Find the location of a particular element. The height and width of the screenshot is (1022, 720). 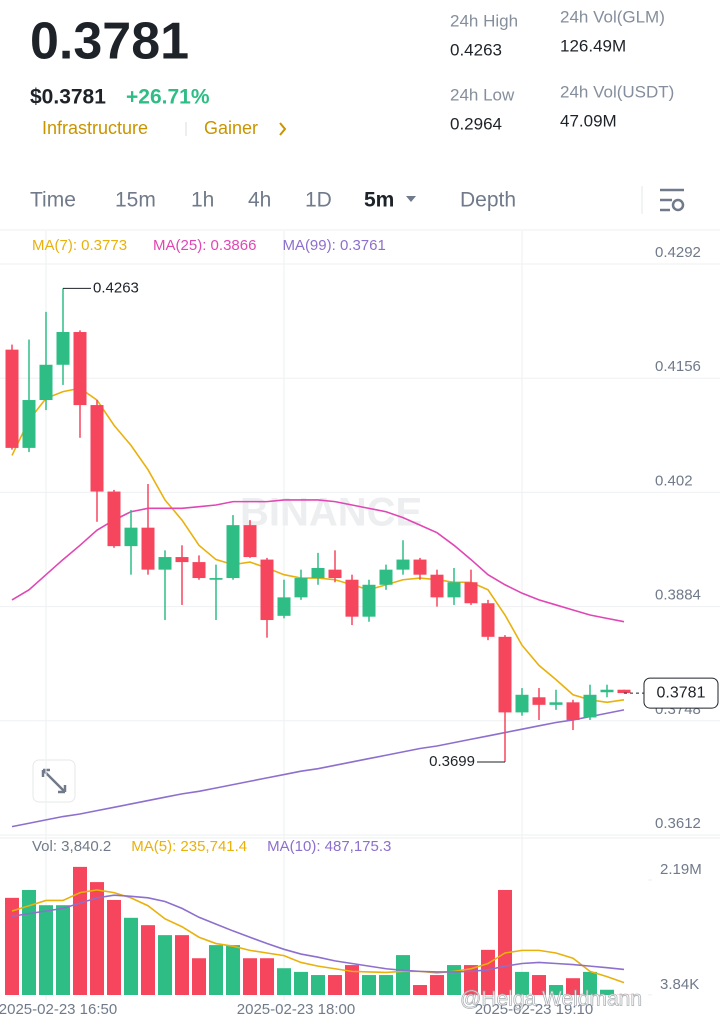

last-price-label: 0.3781 is located at coordinates (681, 692).